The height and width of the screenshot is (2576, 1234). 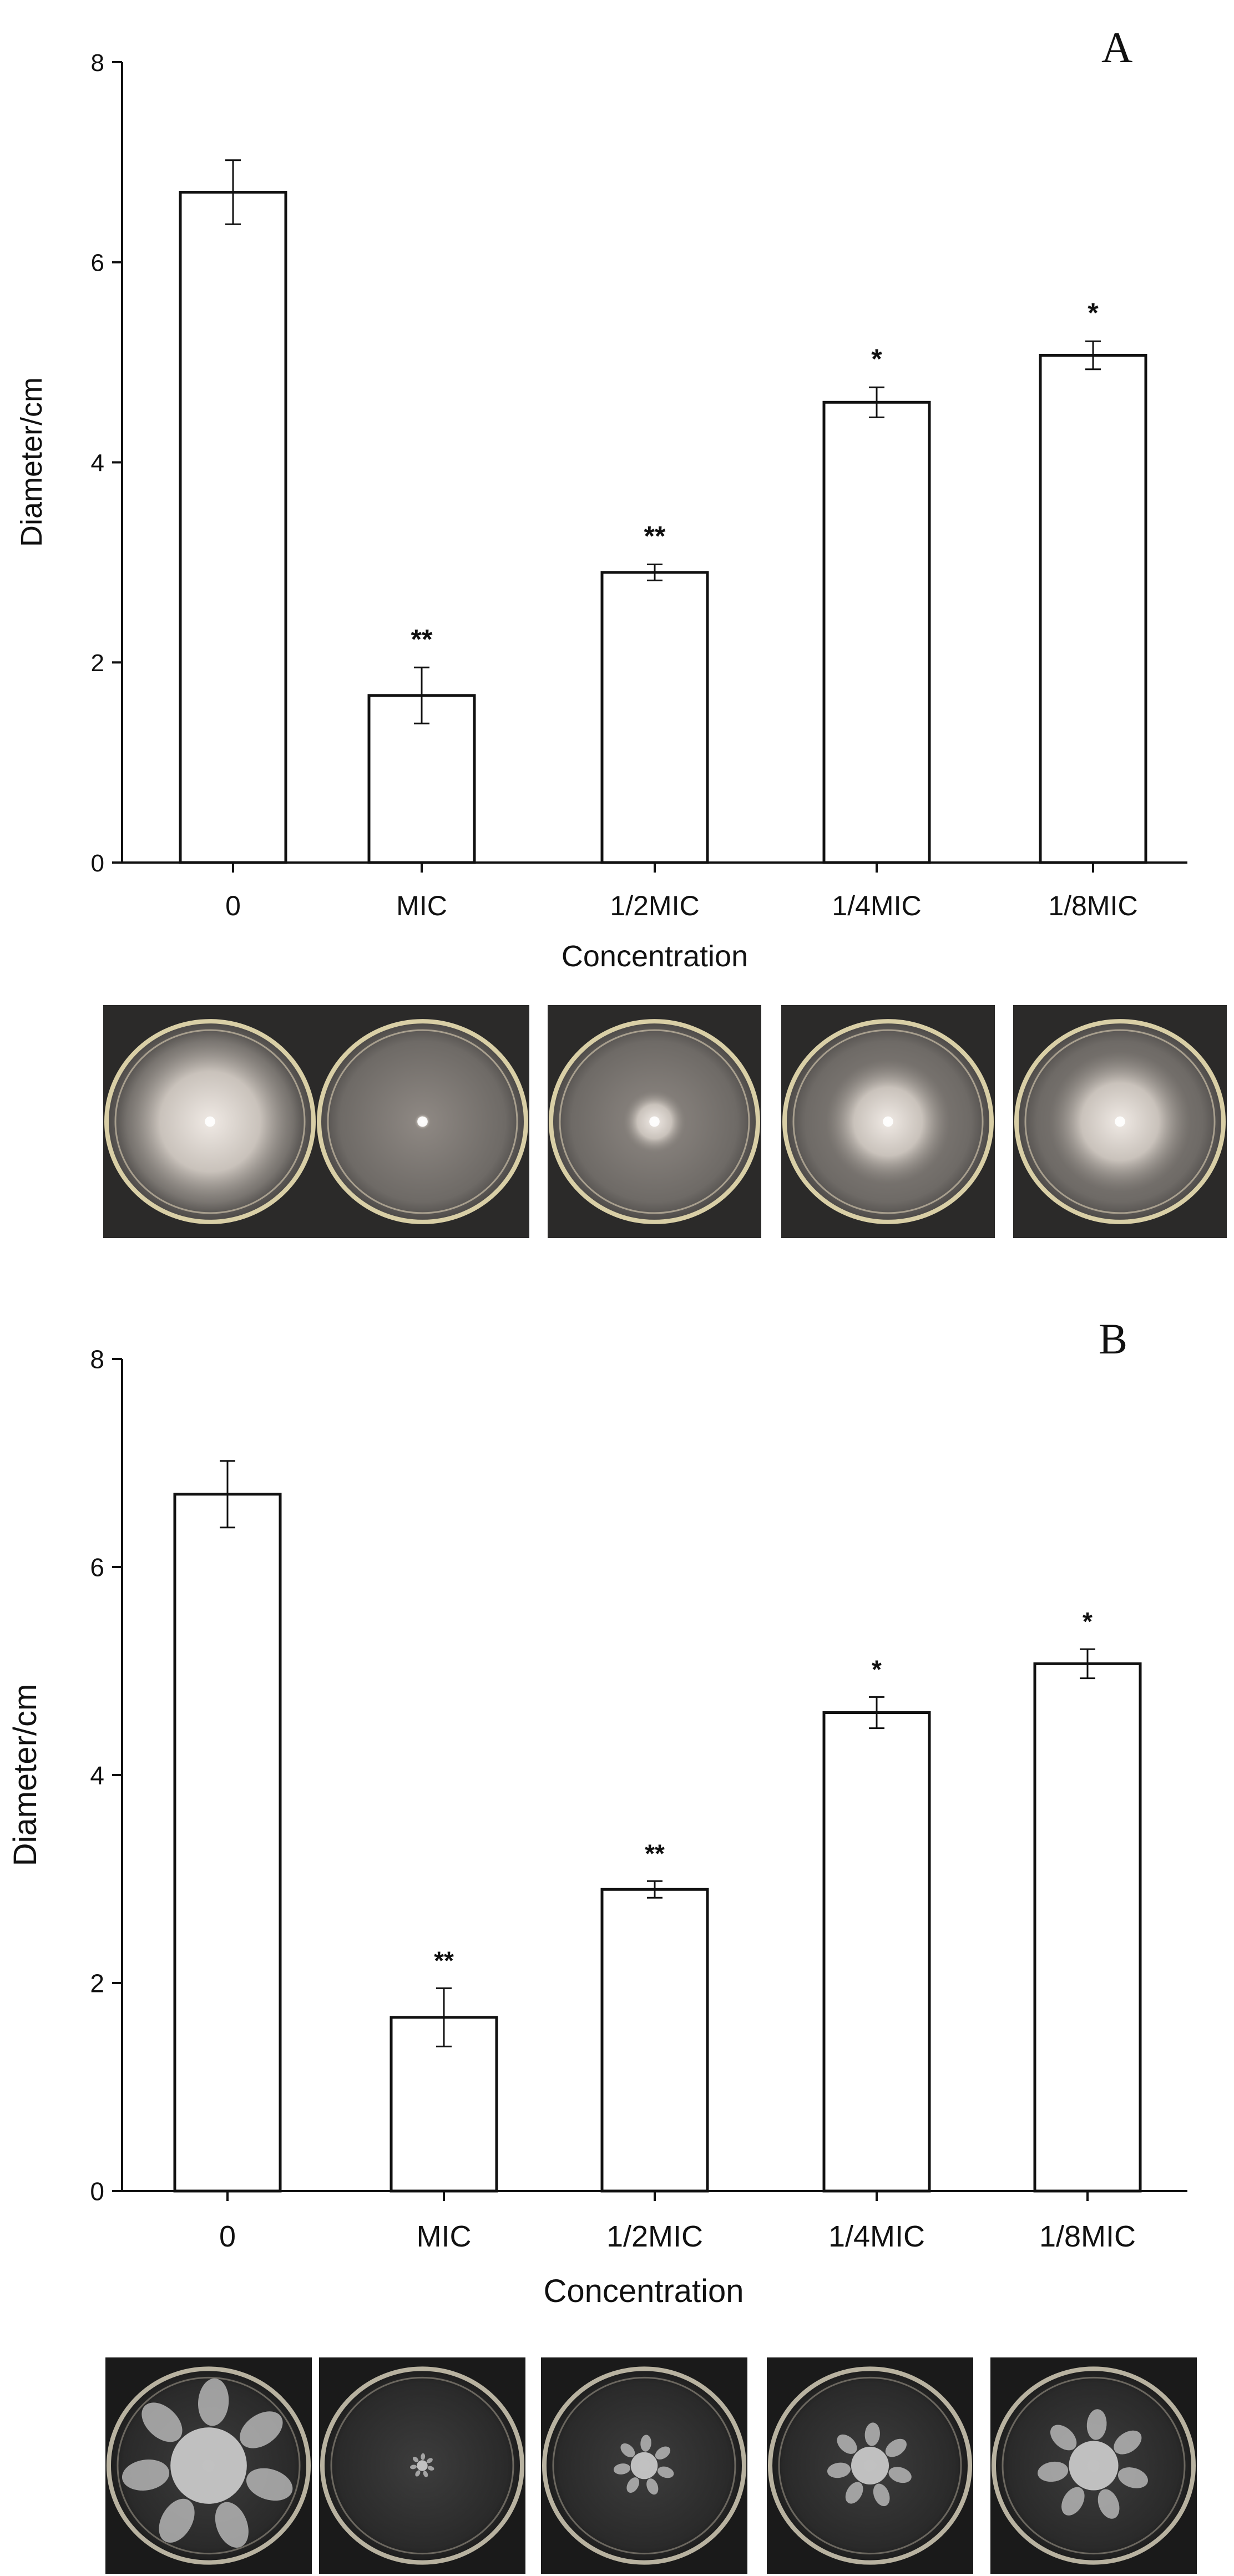 What do you see at coordinates (643, 2291) in the screenshot?
I see `panel-b-x-axis-label: Concentration` at bounding box center [643, 2291].